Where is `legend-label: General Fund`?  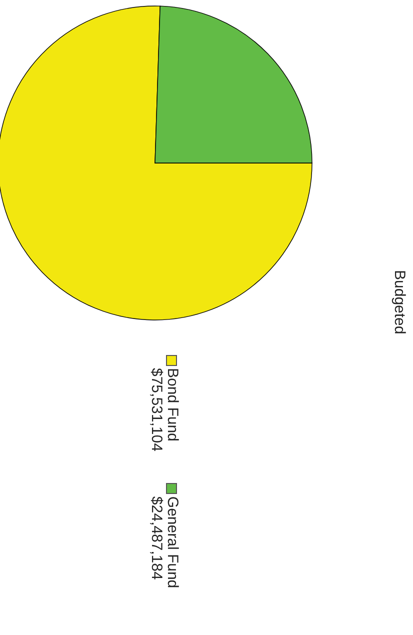 legend-label: General Fund is located at coordinates (172, 542).